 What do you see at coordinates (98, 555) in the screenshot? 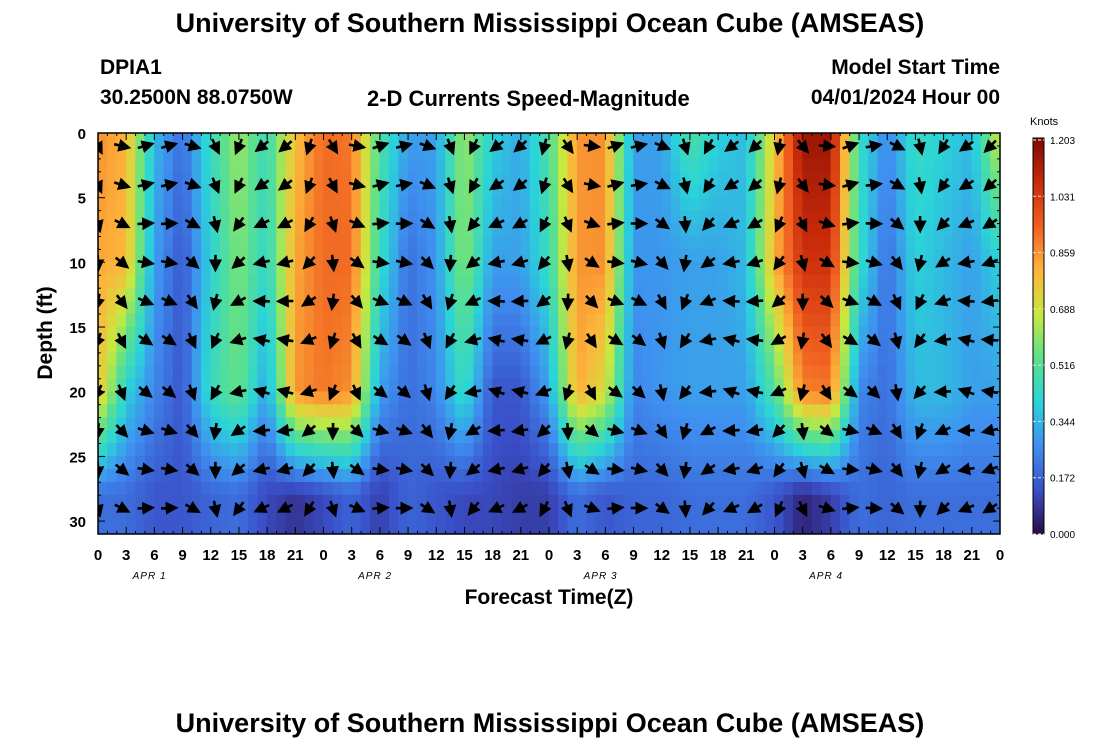
I see `x-tick-label: 0` at bounding box center [98, 555].